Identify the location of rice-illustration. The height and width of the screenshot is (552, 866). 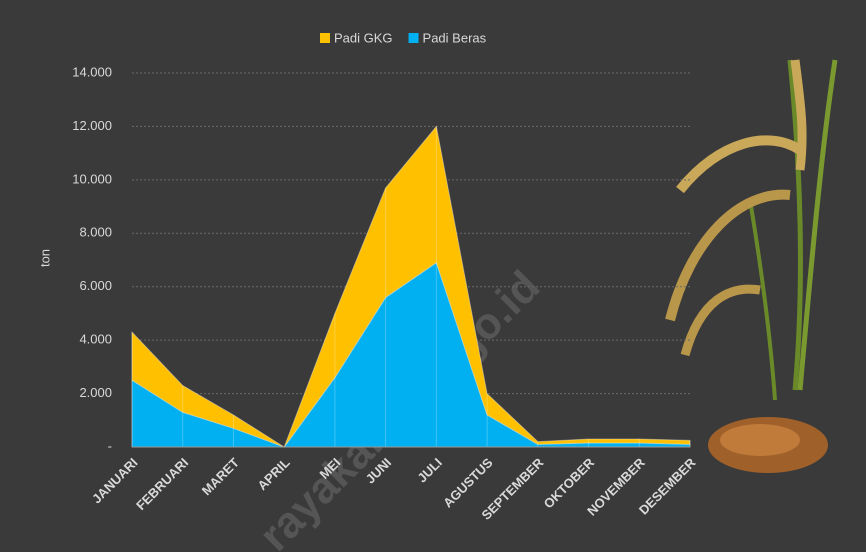
(751, 266).